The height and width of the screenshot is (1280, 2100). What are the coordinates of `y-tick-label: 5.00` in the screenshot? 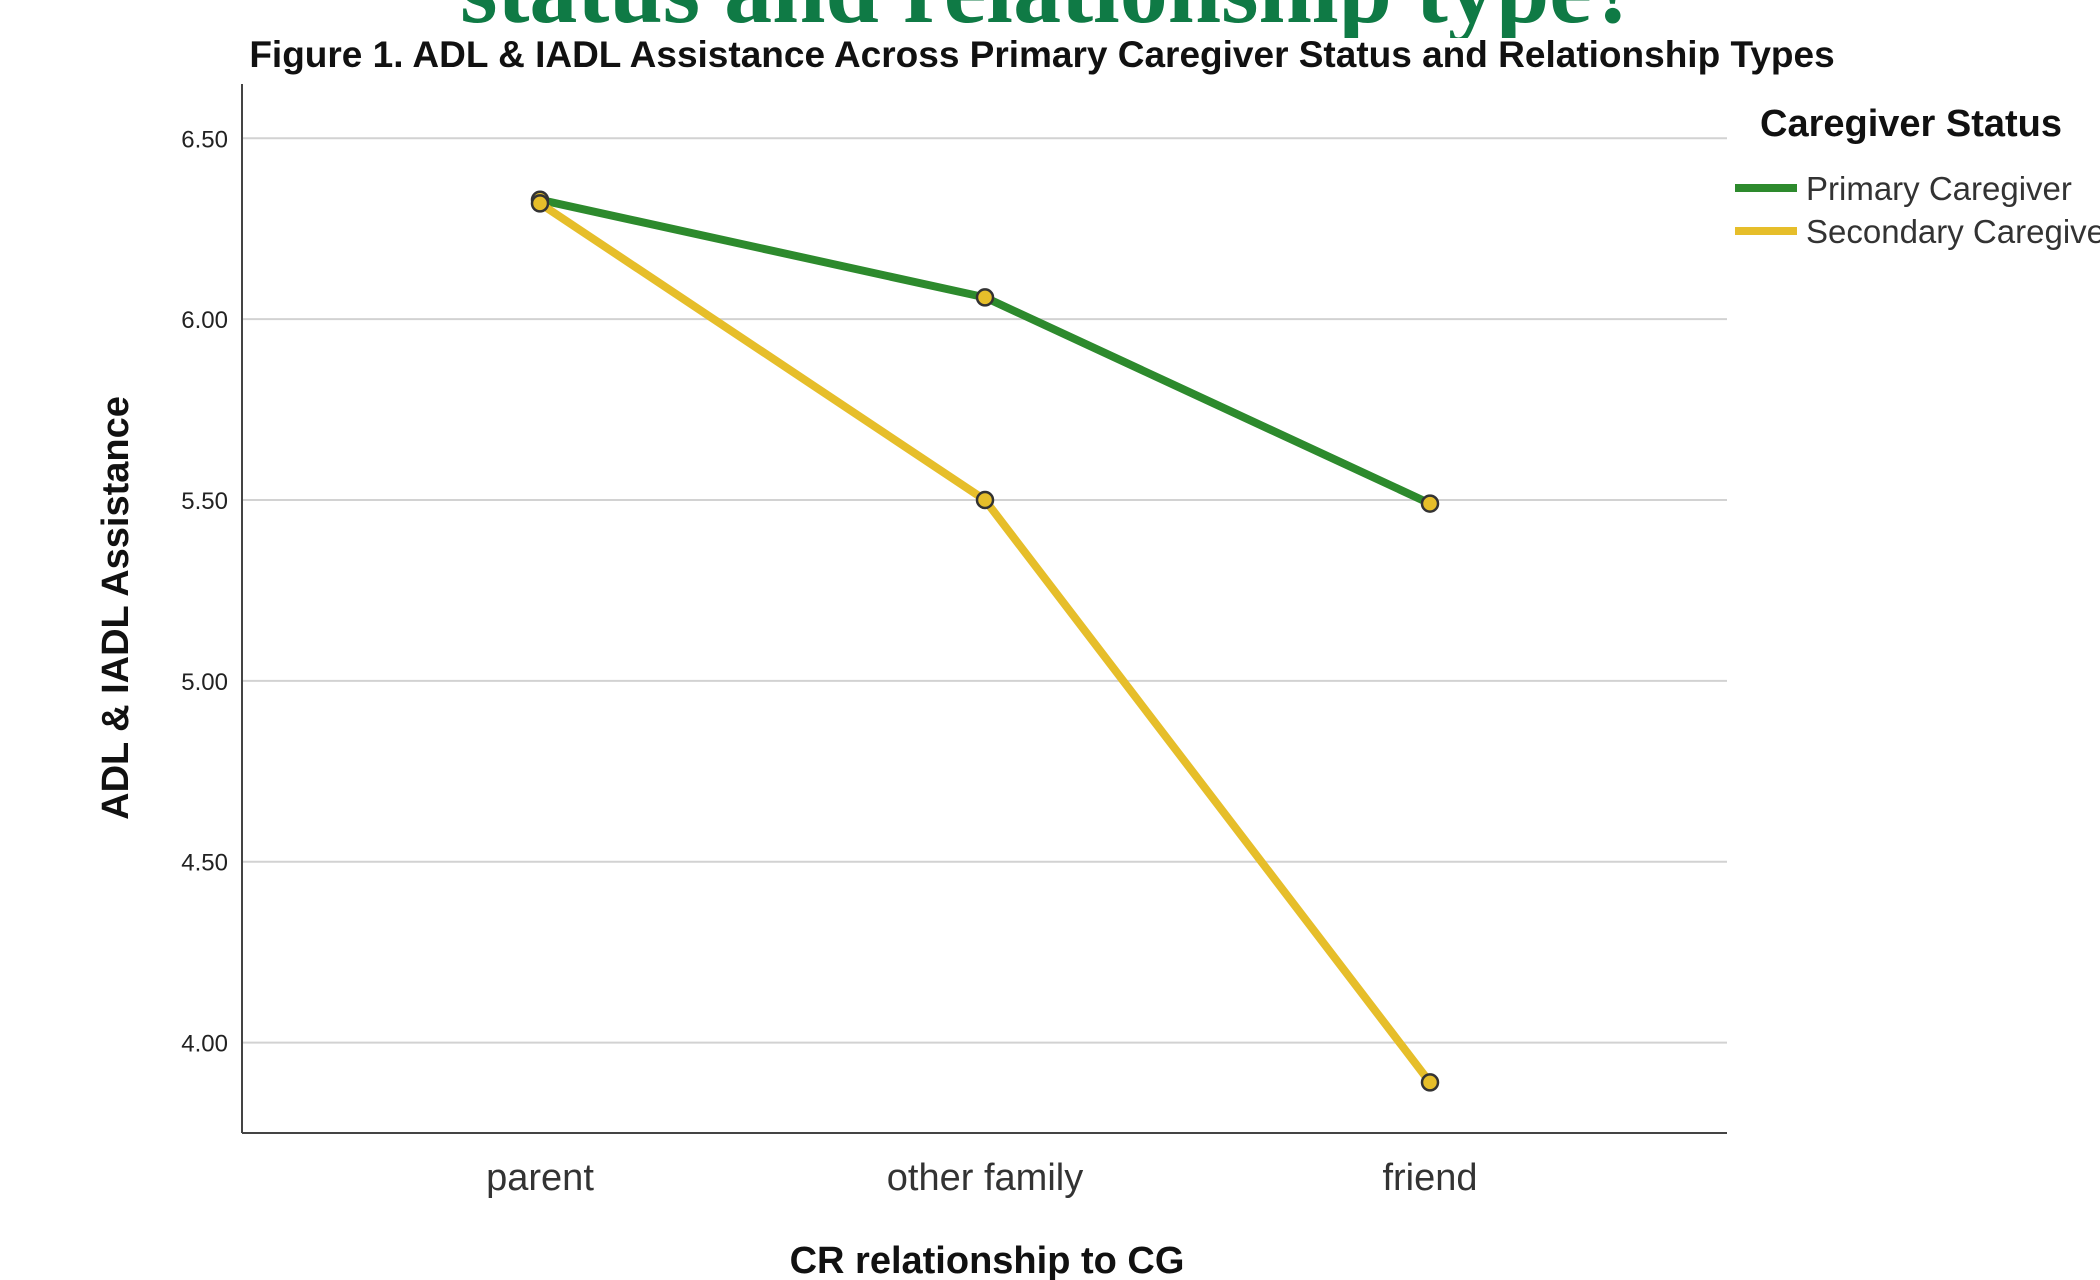 It's located at (204, 682).